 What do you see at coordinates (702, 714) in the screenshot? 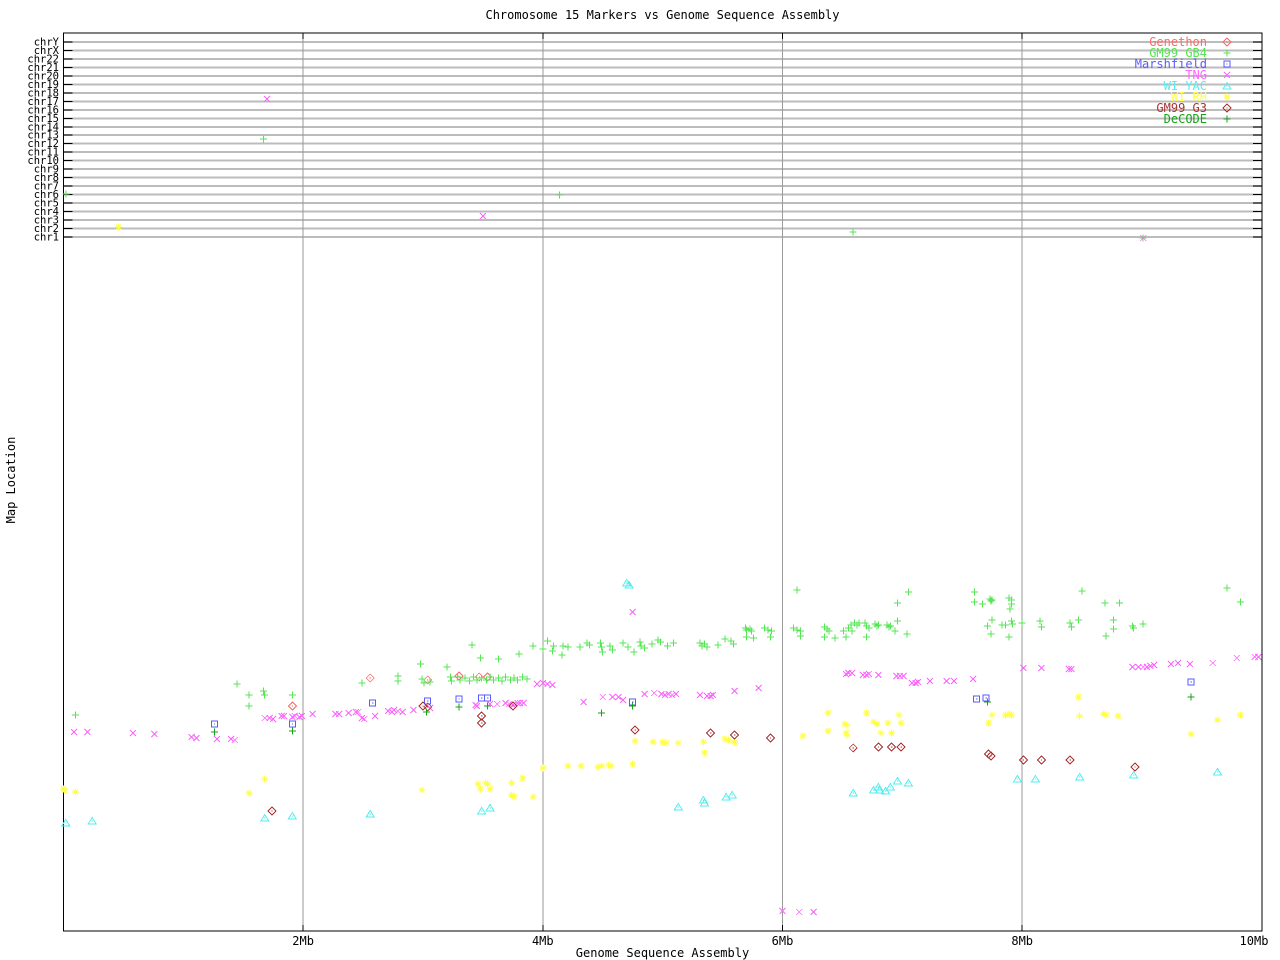
I see `series-decode` at bounding box center [702, 714].